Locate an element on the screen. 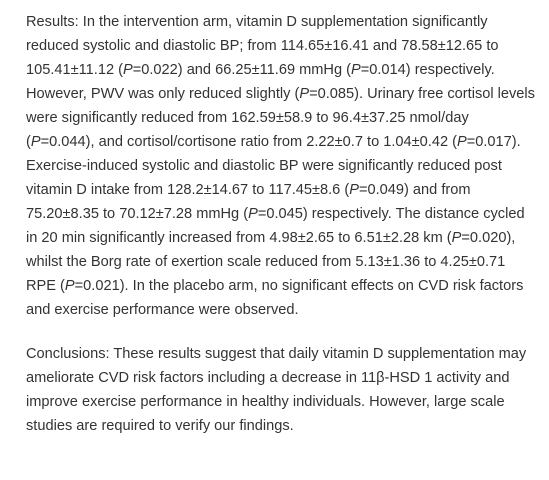 The width and height of the screenshot is (549, 480). text-run: =0.022) and 66.25±11.69 mmHg ( is located at coordinates (241, 70).